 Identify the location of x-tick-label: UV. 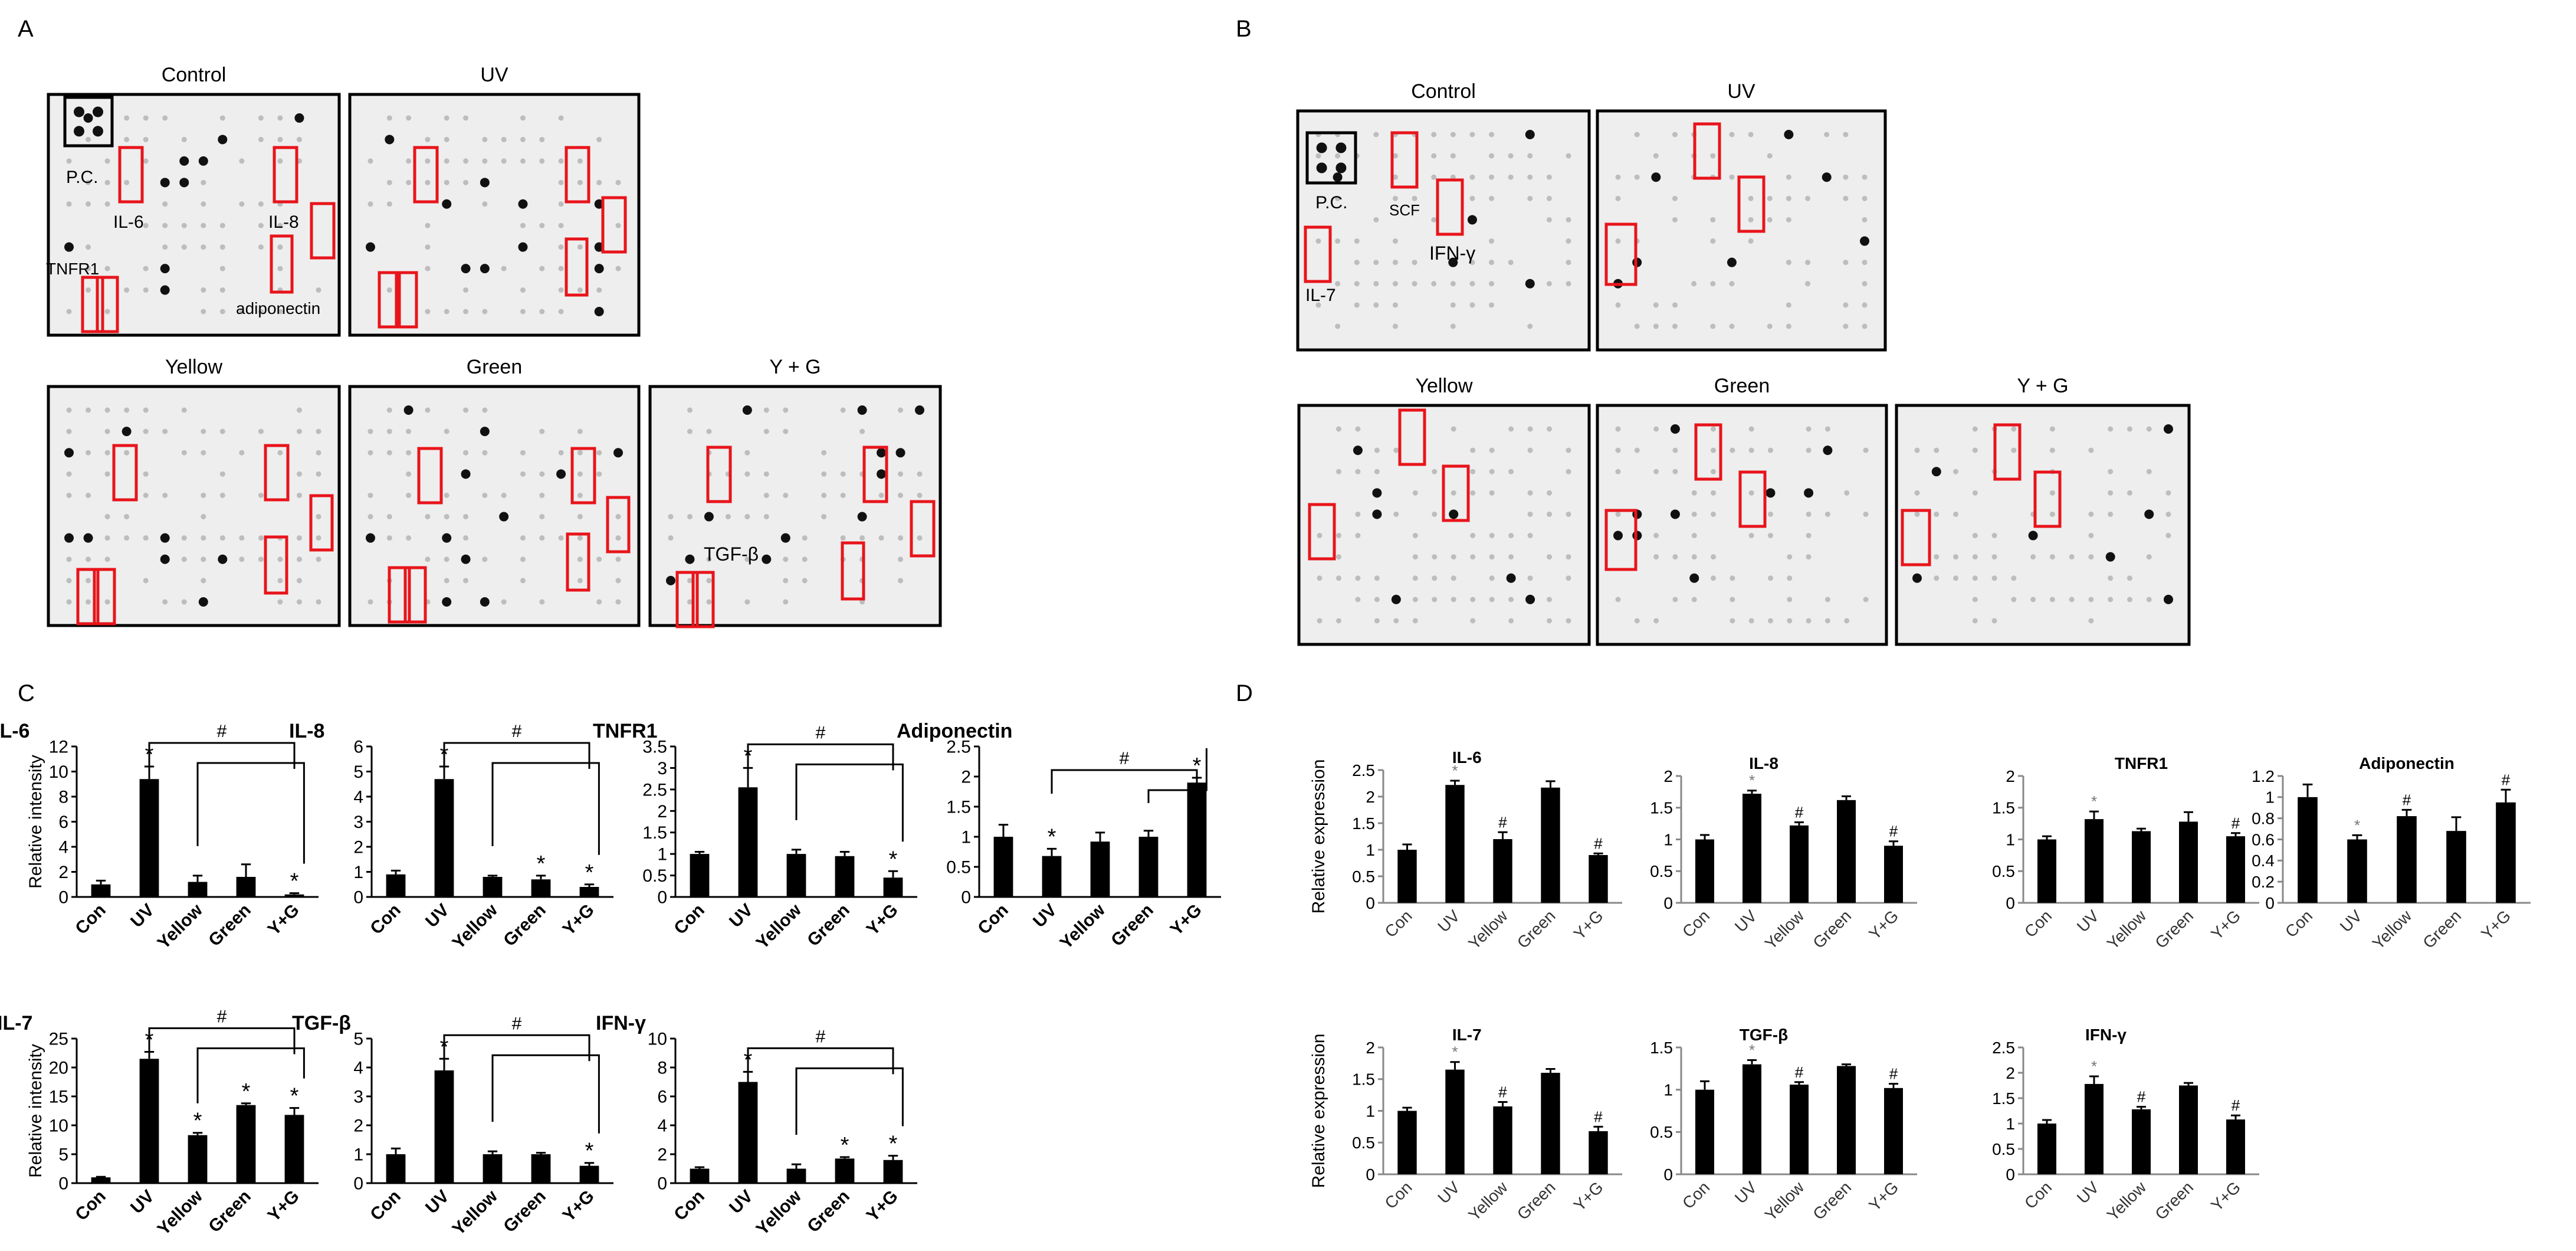
(142, 916).